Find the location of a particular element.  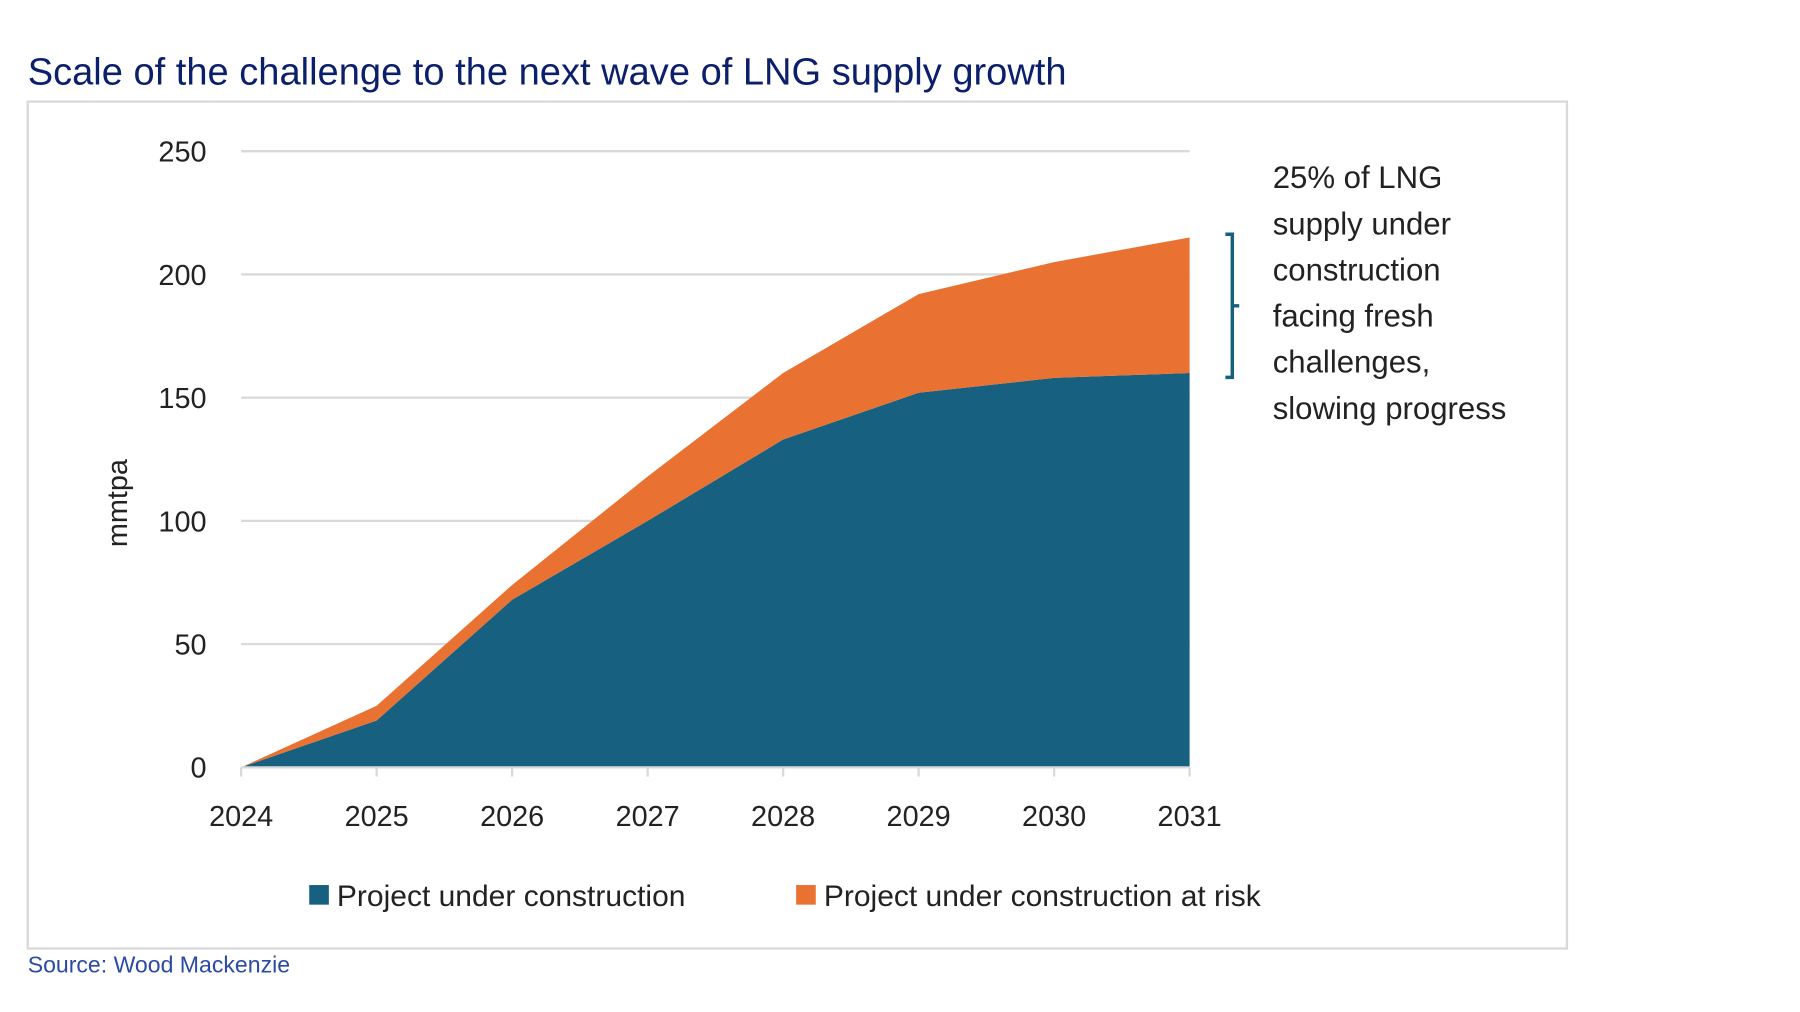

legend-label: Project under construction at risk is located at coordinates (1043, 896).